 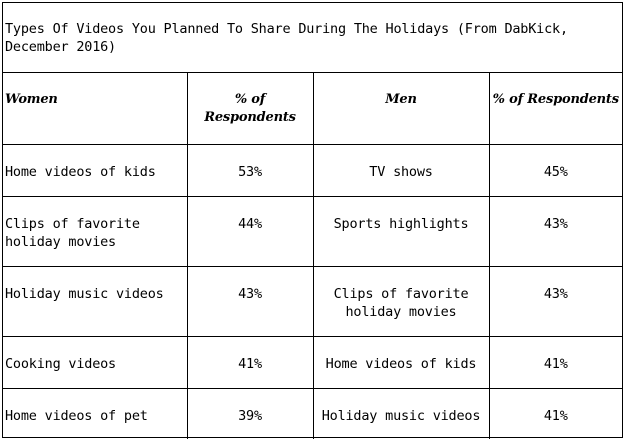 What do you see at coordinates (95, 231) in the screenshot?
I see `women-category: Clips of favorite holiday movies` at bounding box center [95, 231].